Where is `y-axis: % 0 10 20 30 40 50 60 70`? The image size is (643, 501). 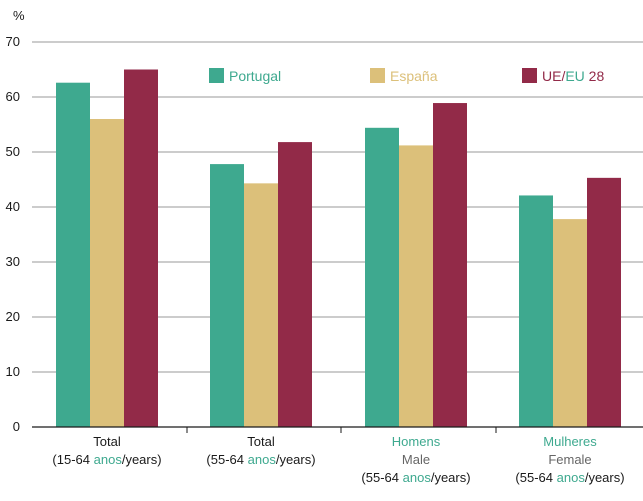 y-axis: % 0 10 20 30 40 50 60 70 is located at coordinates (15, 221).